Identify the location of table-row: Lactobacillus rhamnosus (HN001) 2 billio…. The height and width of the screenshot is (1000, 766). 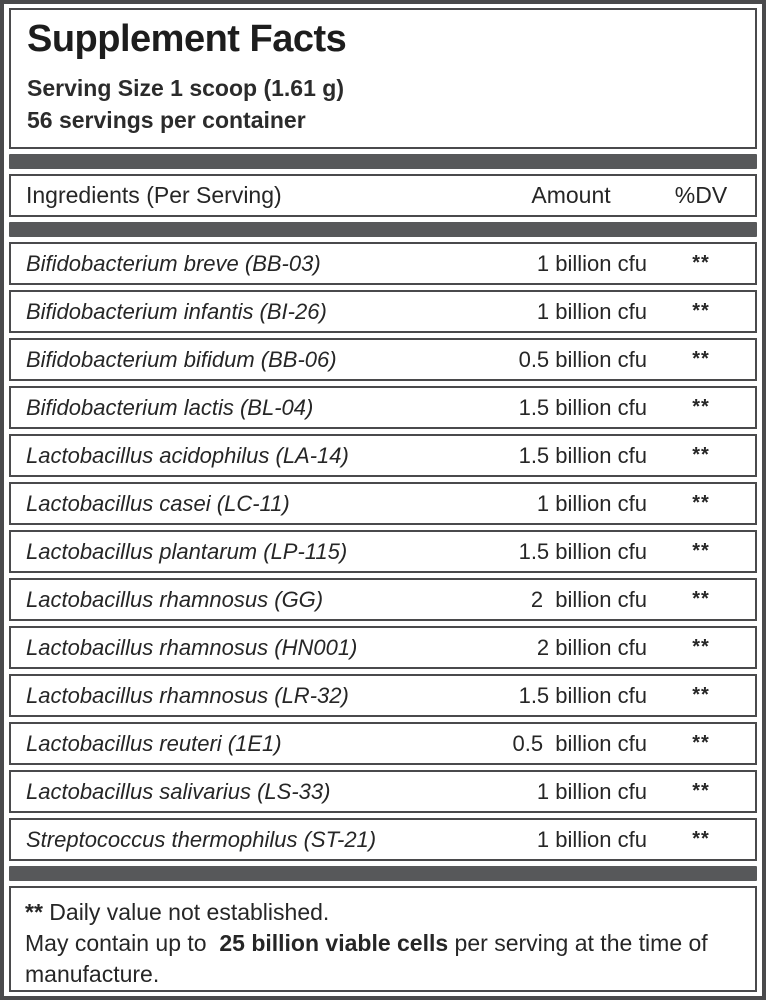
(383, 647).